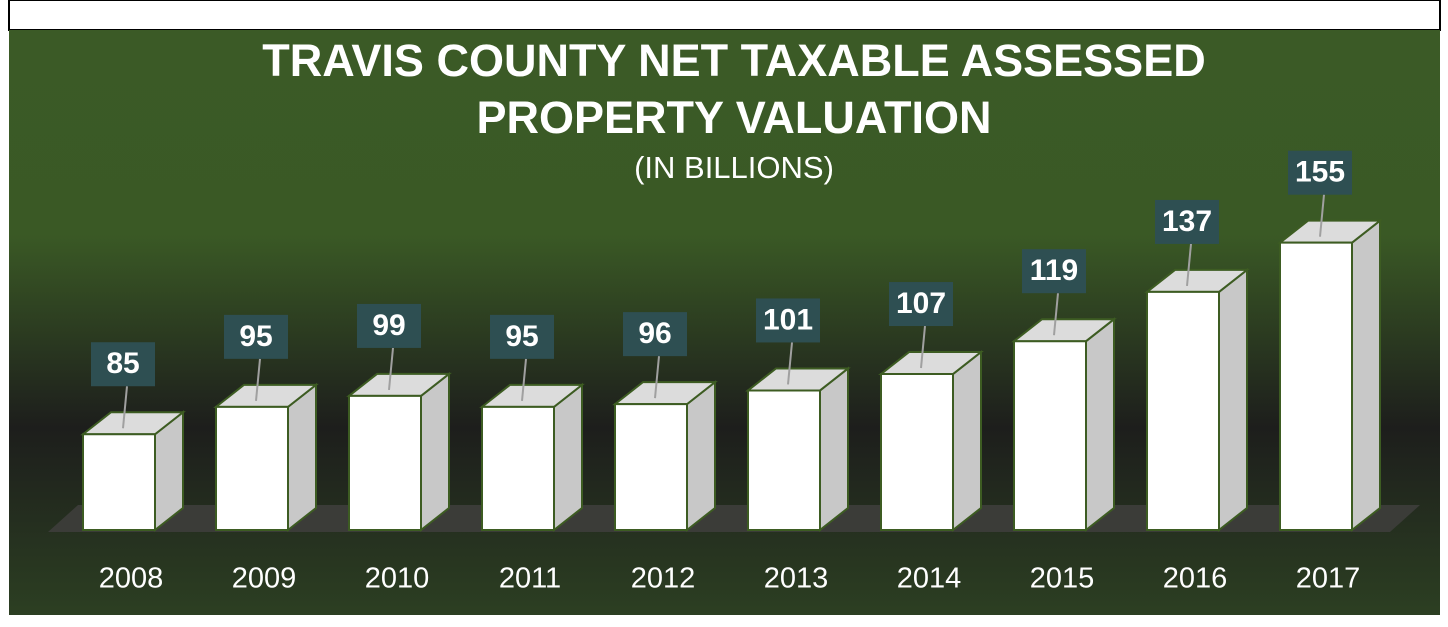 The width and height of the screenshot is (1448, 627). Describe the element at coordinates (397, 579) in the screenshot. I see `x-tick-label: 2010` at that location.